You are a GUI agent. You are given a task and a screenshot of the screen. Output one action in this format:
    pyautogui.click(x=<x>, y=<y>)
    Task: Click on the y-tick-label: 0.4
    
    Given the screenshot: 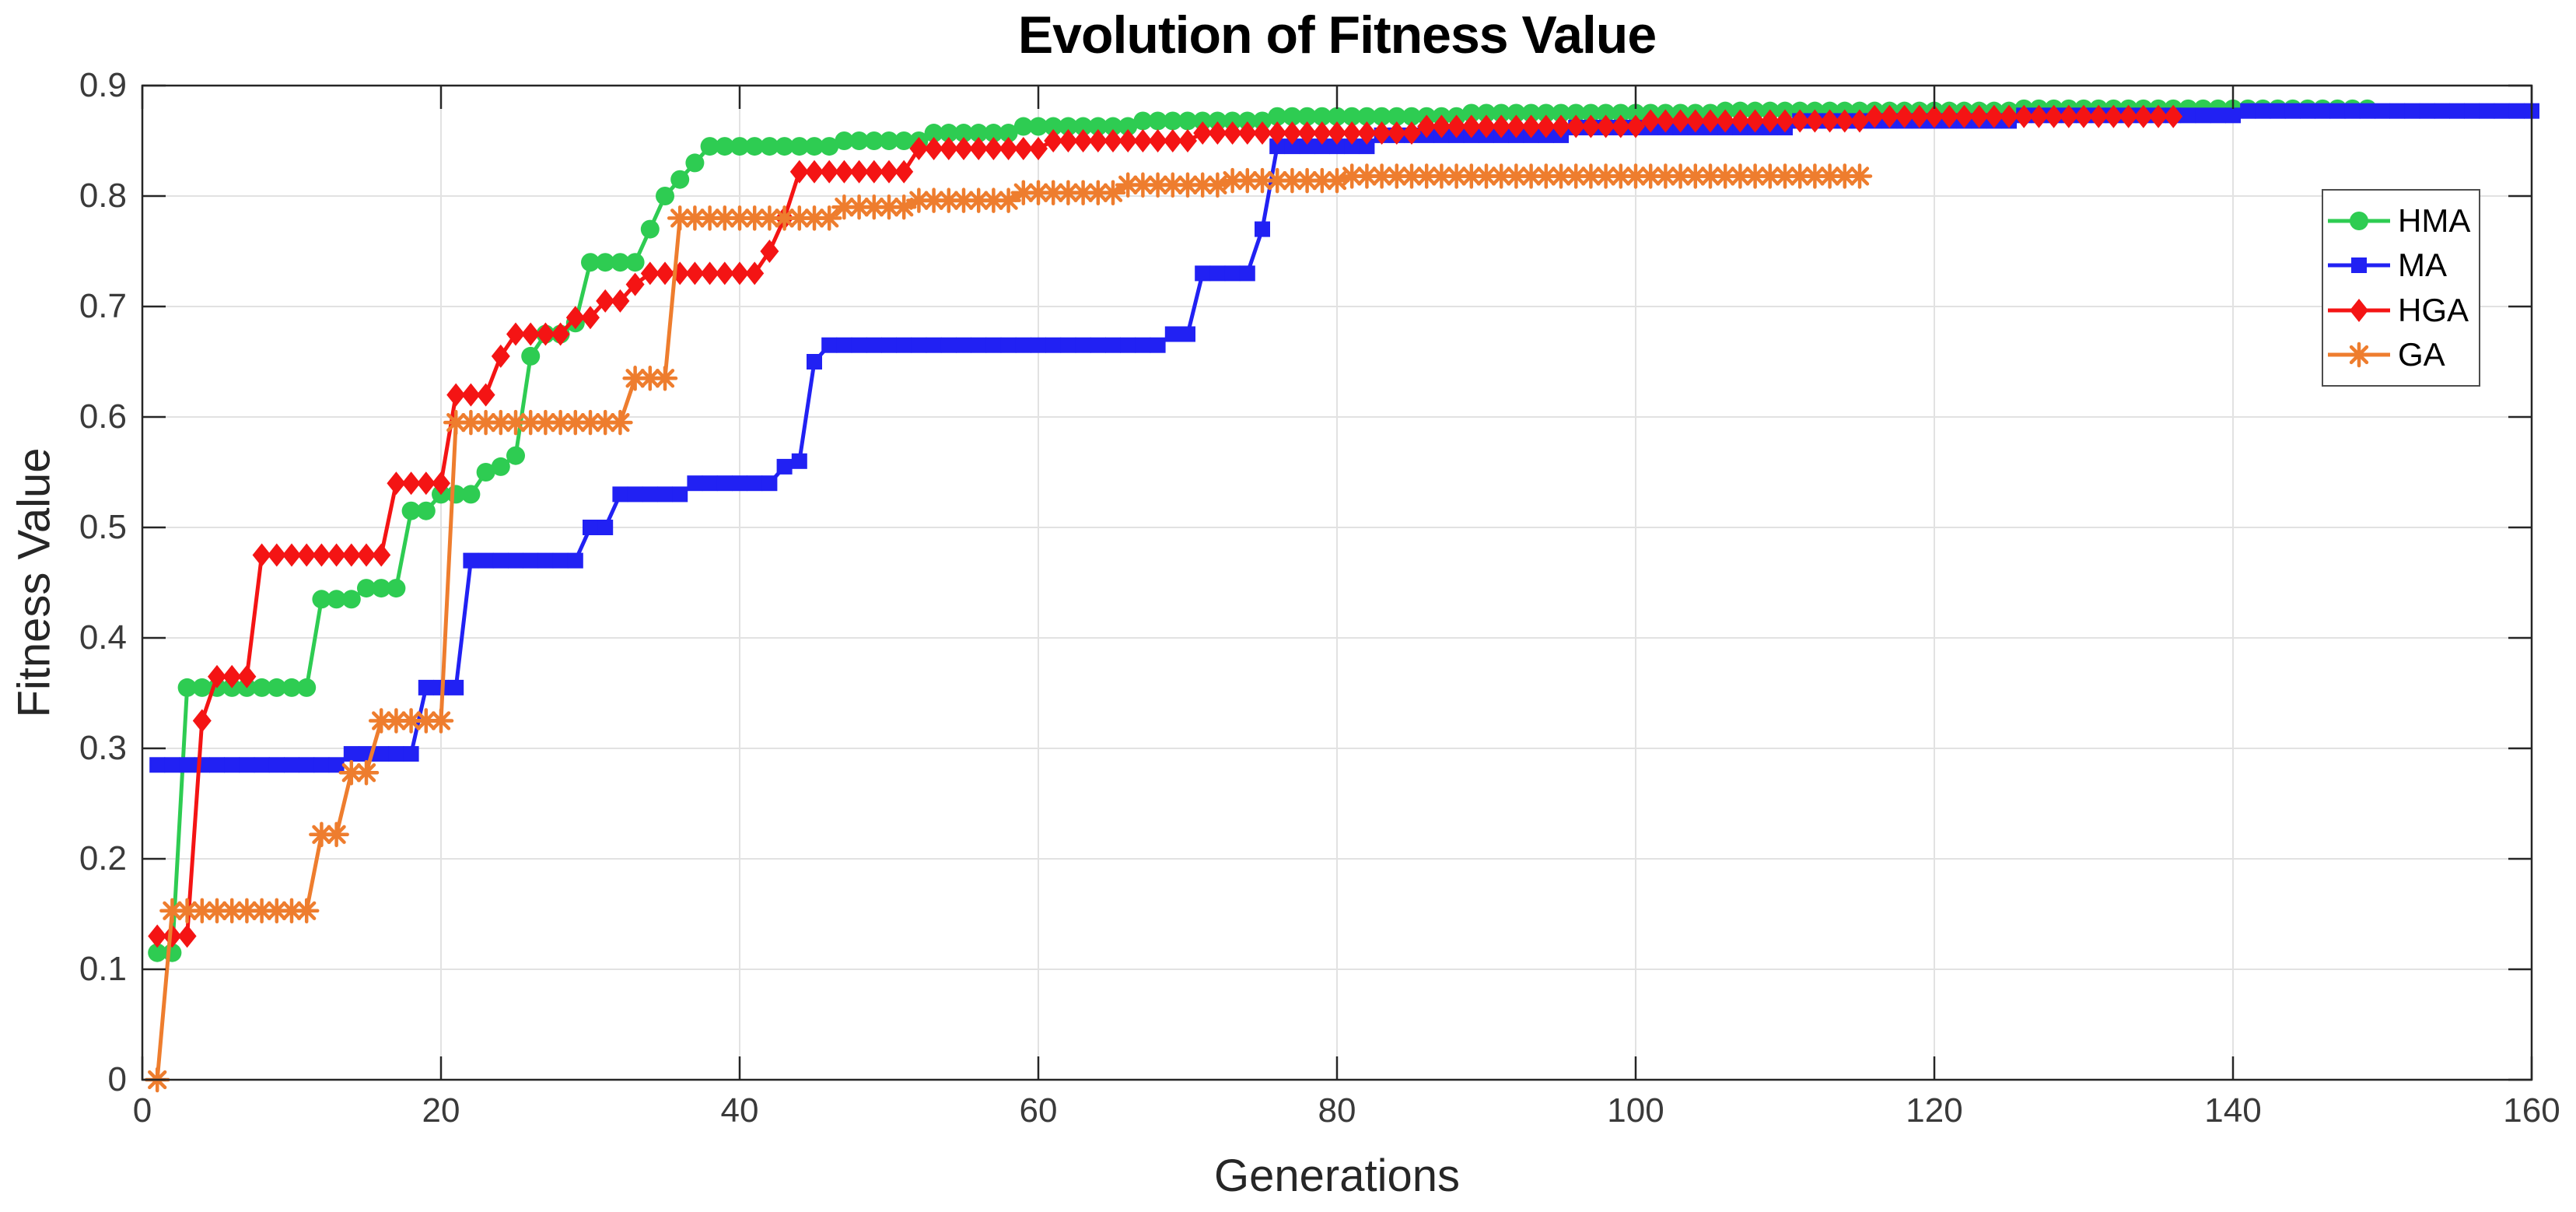 What is the action you would take?
    pyautogui.click(x=103, y=637)
    